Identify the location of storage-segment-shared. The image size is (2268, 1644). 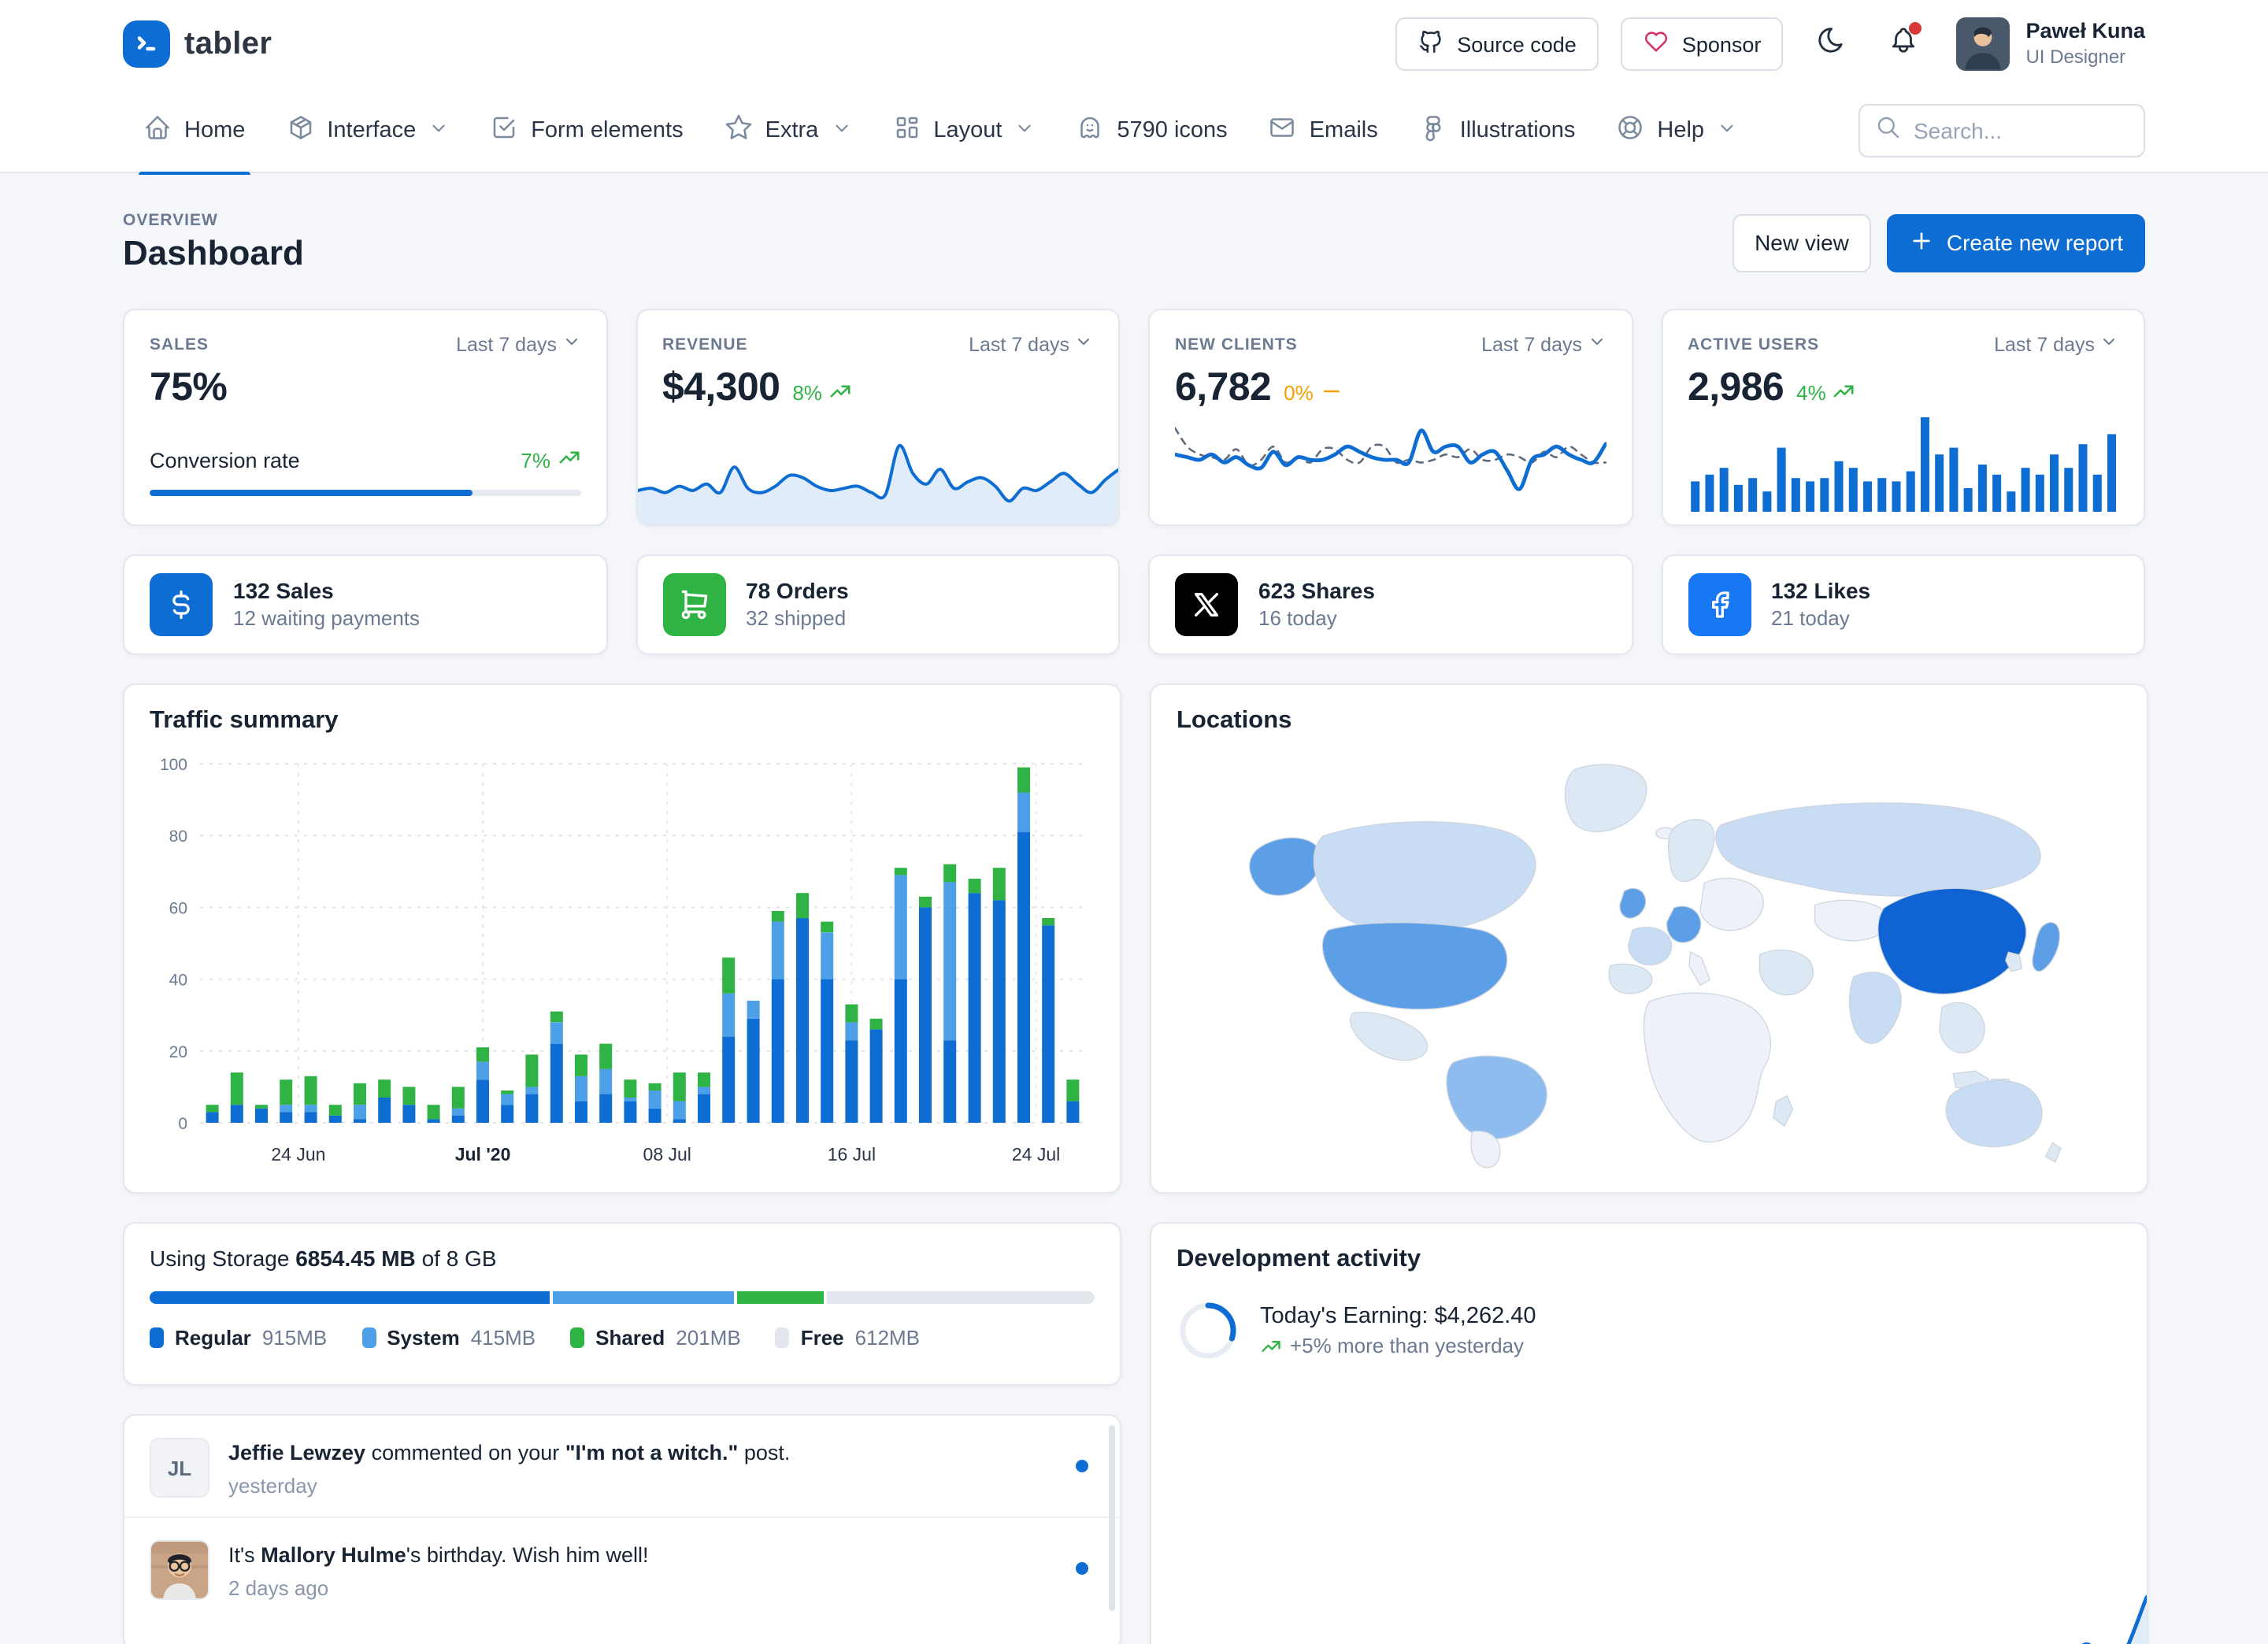
(780, 1297).